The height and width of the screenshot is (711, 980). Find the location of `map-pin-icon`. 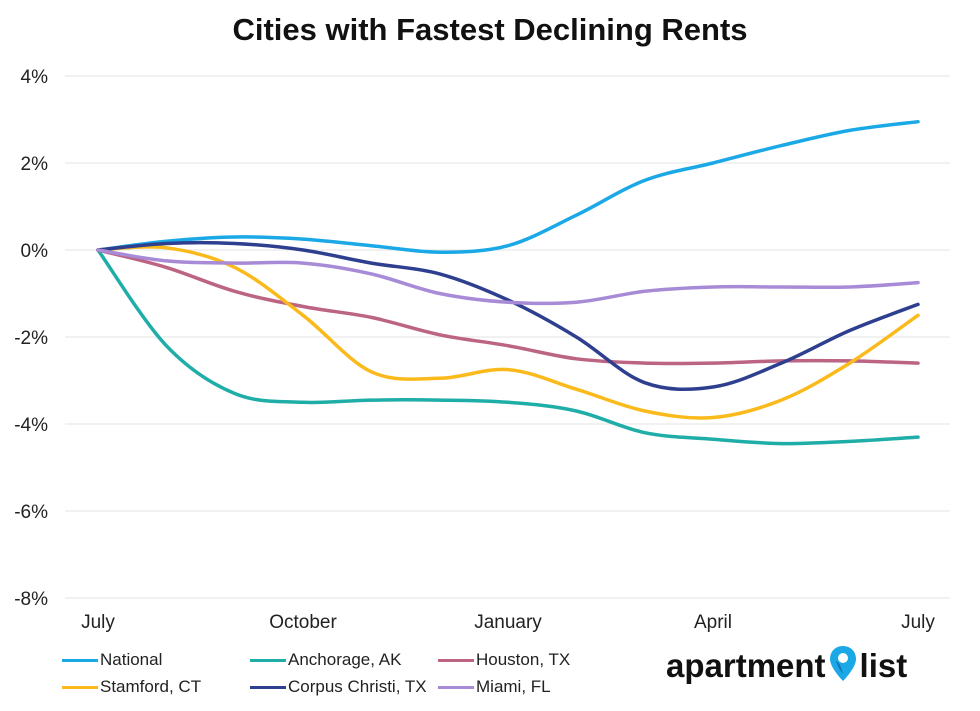

map-pin-icon is located at coordinates (843, 664).